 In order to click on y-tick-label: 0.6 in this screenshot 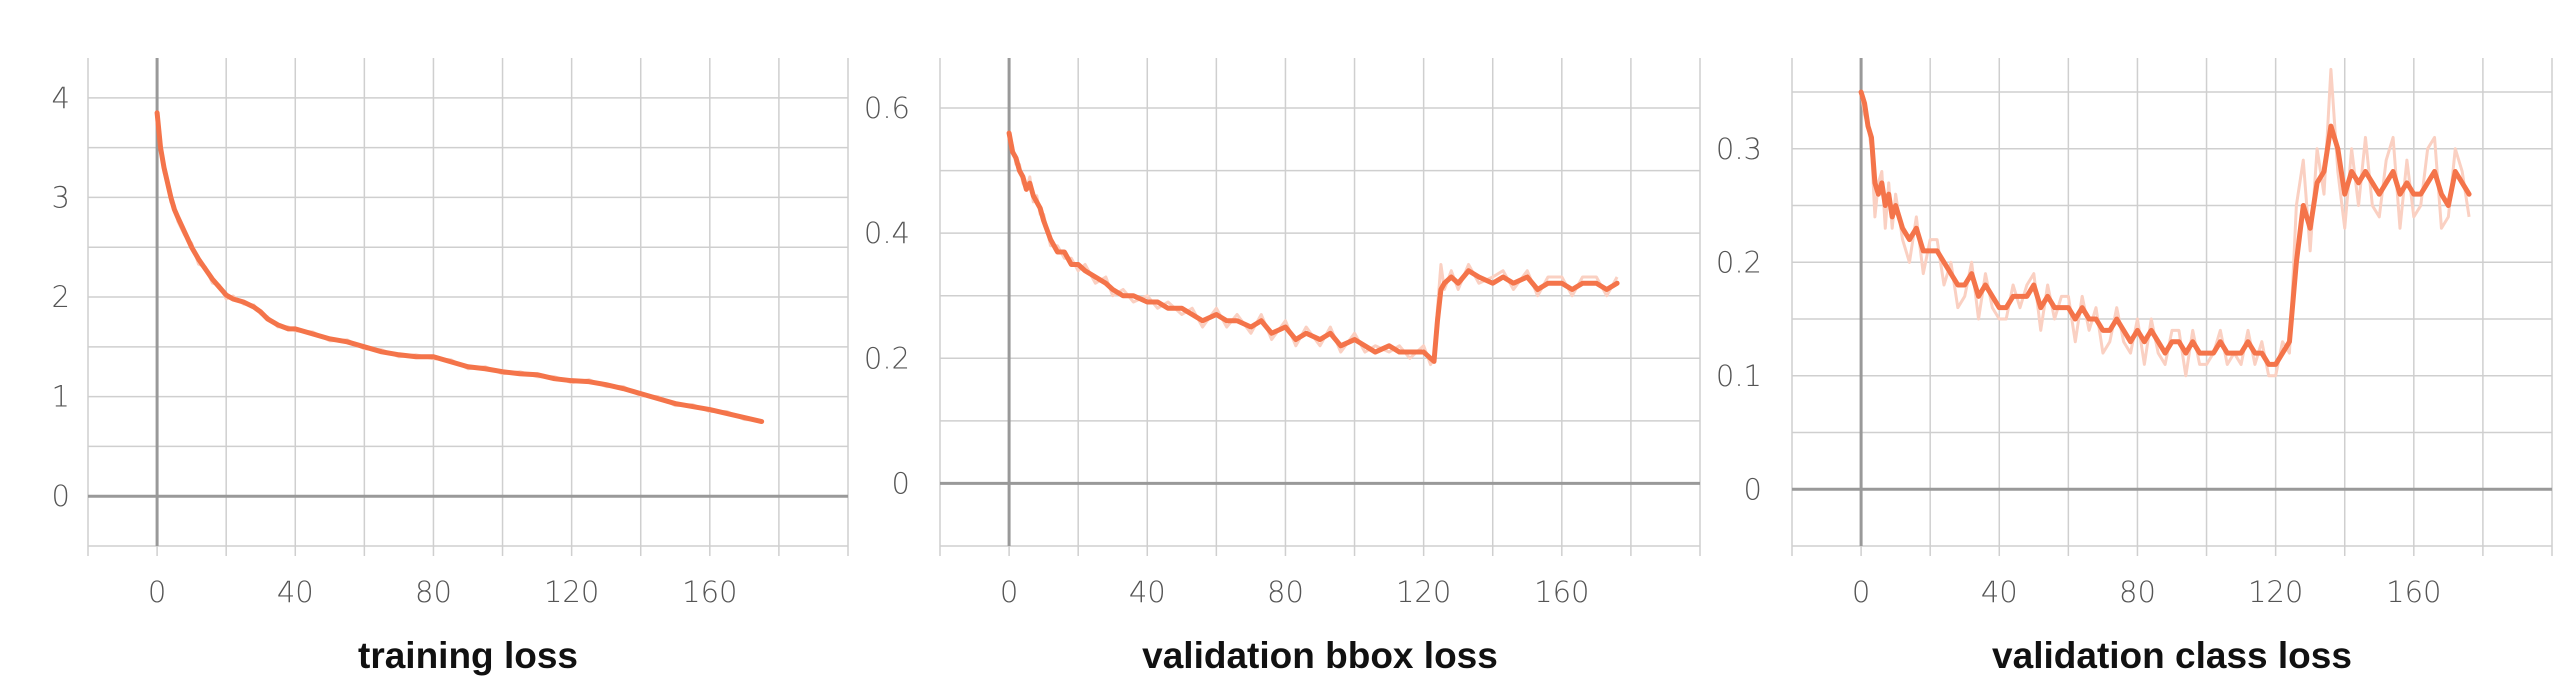, I will do `click(887, 108)`.